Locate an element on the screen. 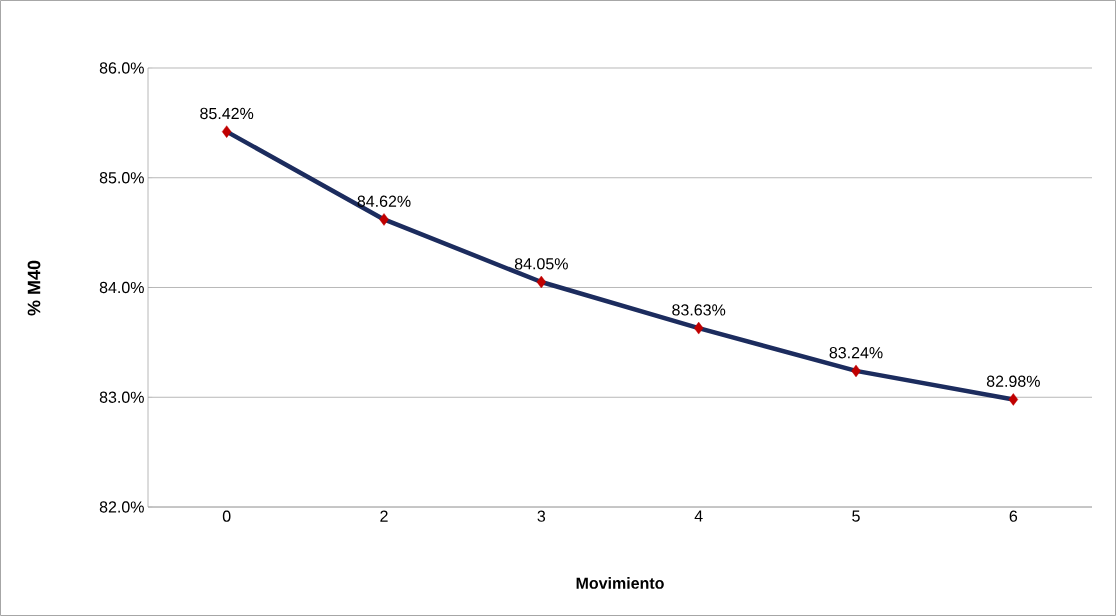  y-axis-title: % M40 is located at coordinates (34, 288).